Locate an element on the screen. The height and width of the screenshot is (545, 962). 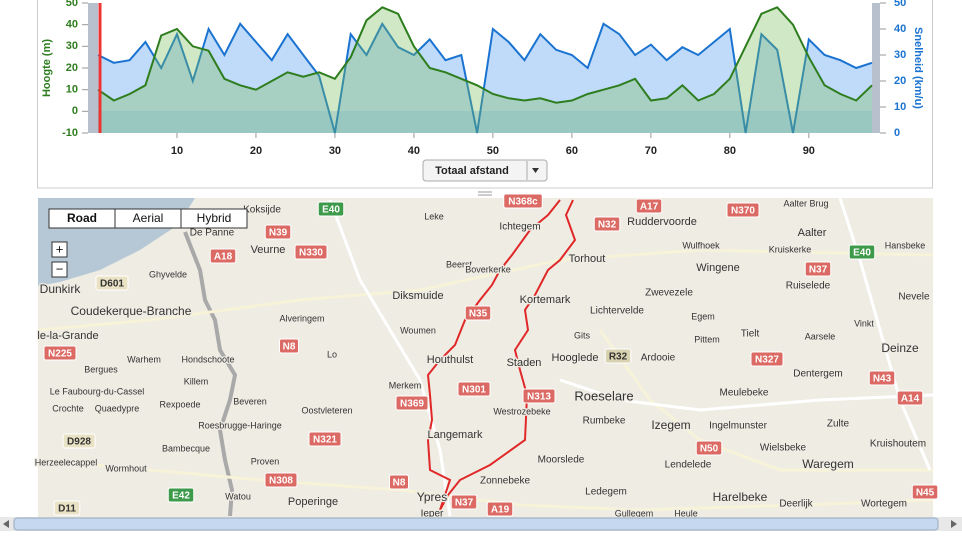
y-tick-label: 30 is located at coordinates (72, 46).